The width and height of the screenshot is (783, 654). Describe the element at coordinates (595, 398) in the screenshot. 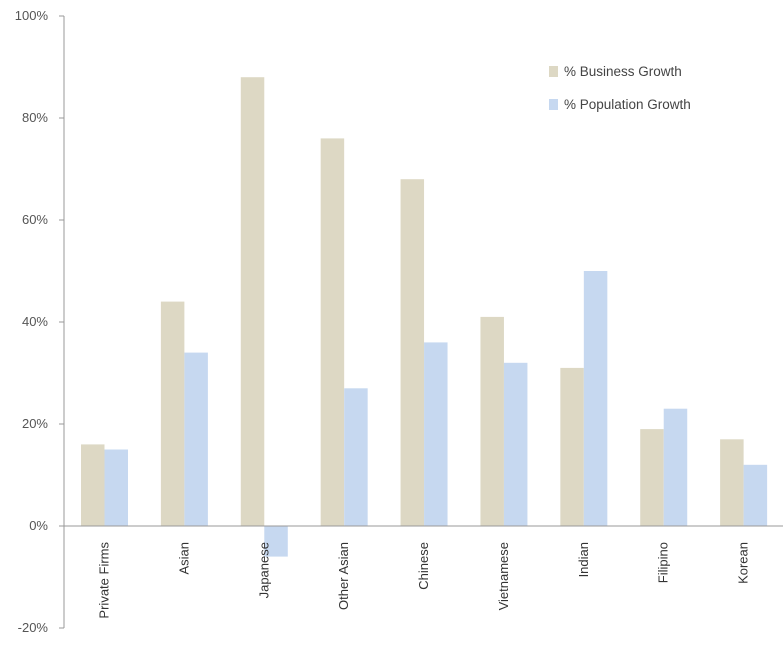

I see `bar-population-indian` at that location.